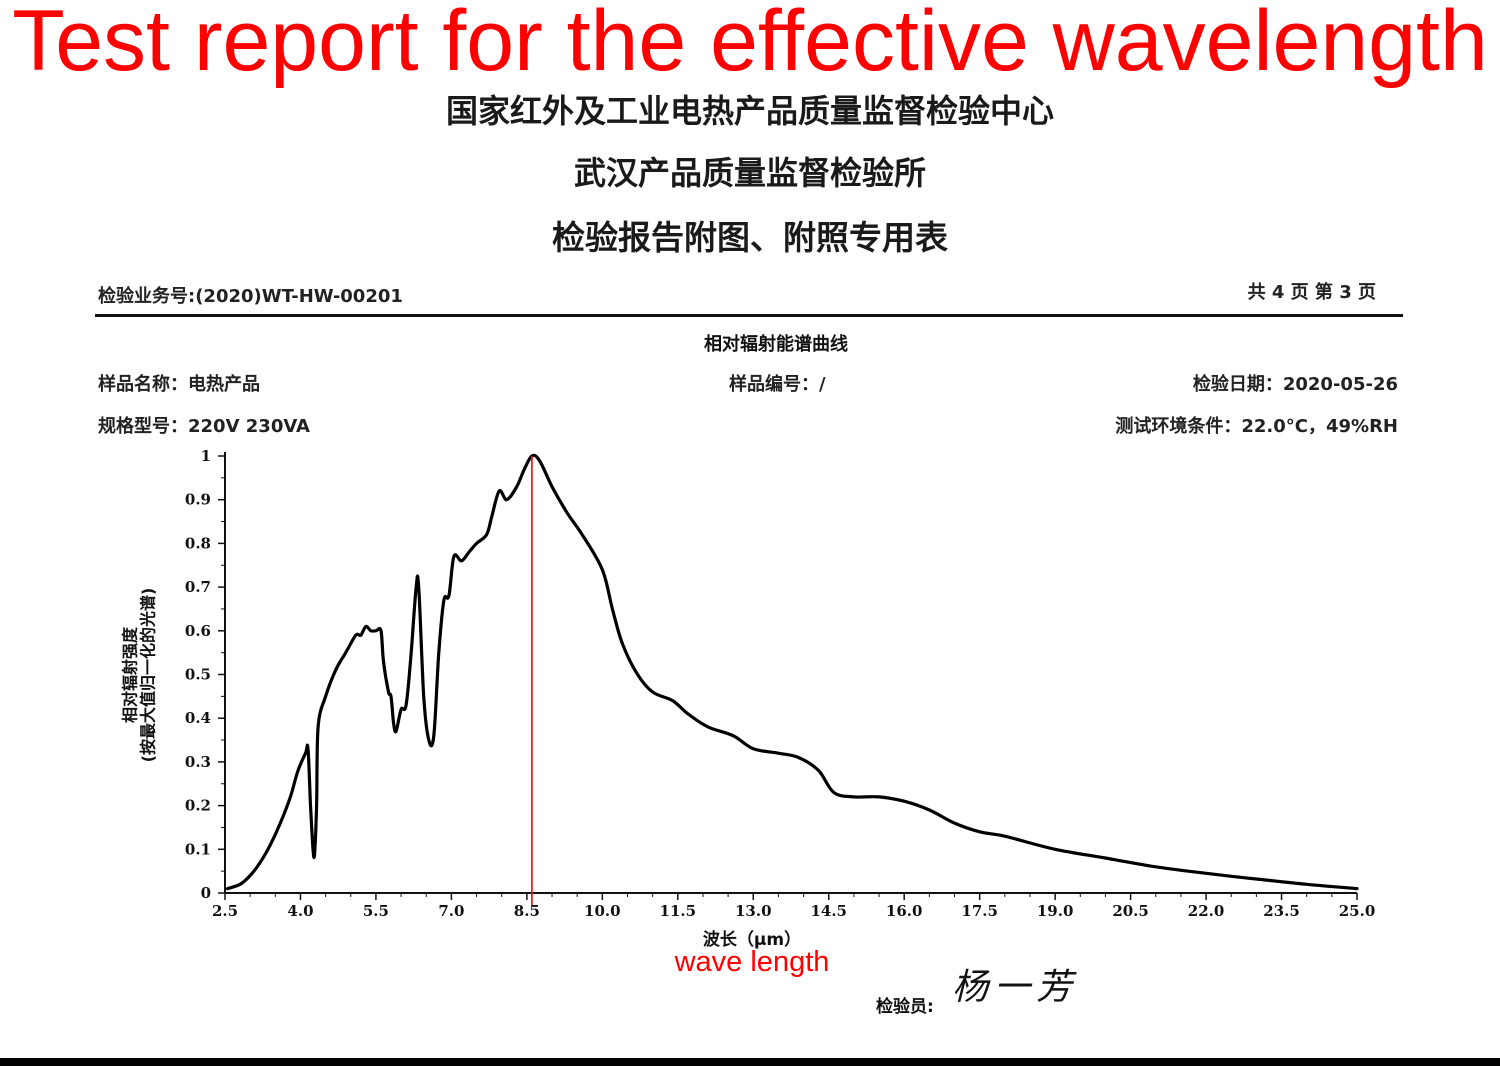  I want to click on x-tick-label: 25.0, so click(1357, 911).